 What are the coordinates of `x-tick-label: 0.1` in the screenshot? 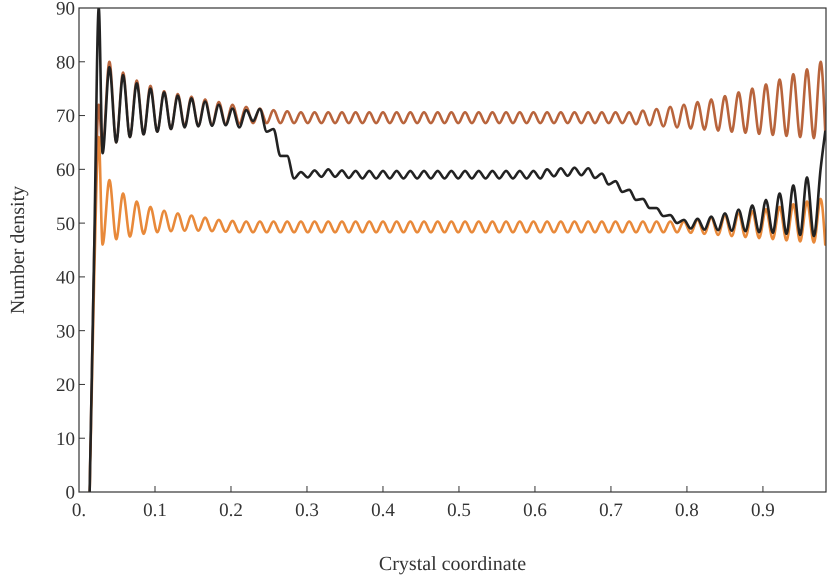 It's located at (155, 510).